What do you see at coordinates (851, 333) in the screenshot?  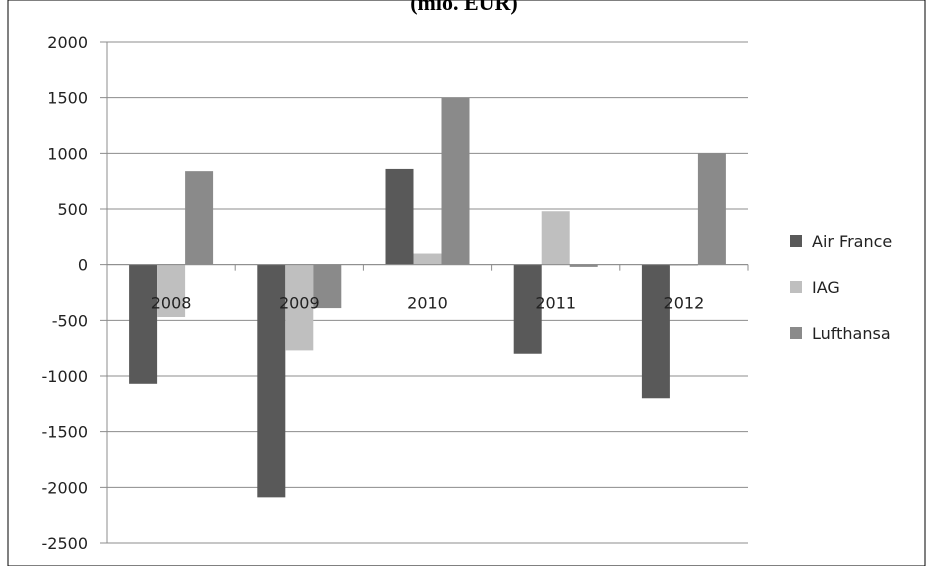 I see `legend-label: Lufthansa` at bounding box center [851, 333].